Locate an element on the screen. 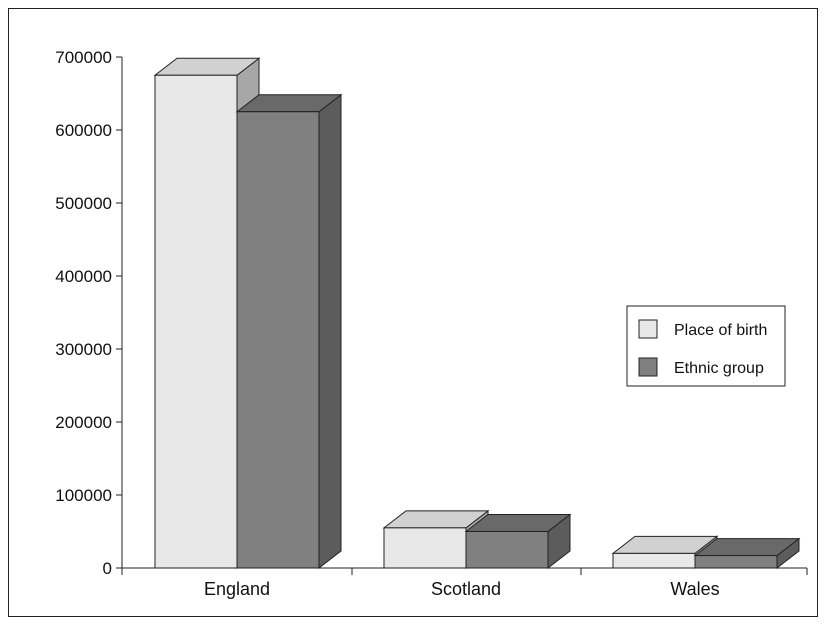 The image size is (826, 625). legend-label-place-of-birth: Place of birth is located at coordinates (720, 330).